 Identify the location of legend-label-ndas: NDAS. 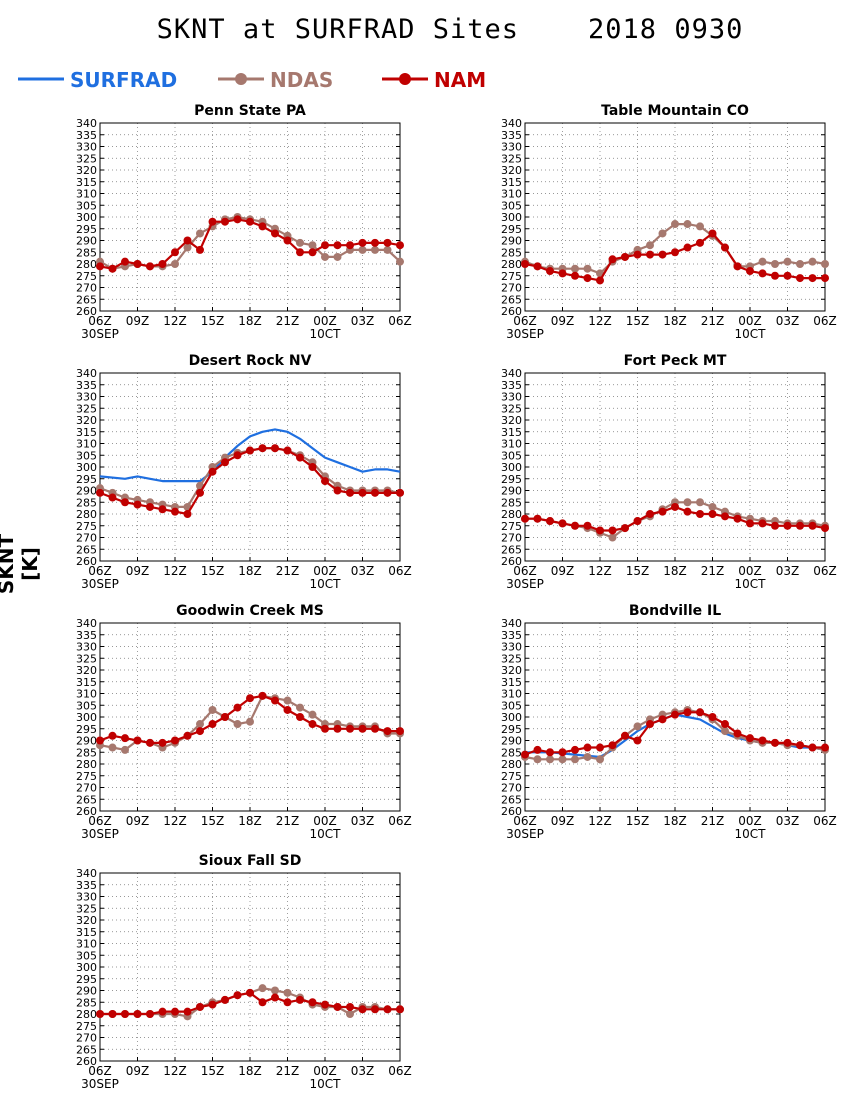
(302, 80).